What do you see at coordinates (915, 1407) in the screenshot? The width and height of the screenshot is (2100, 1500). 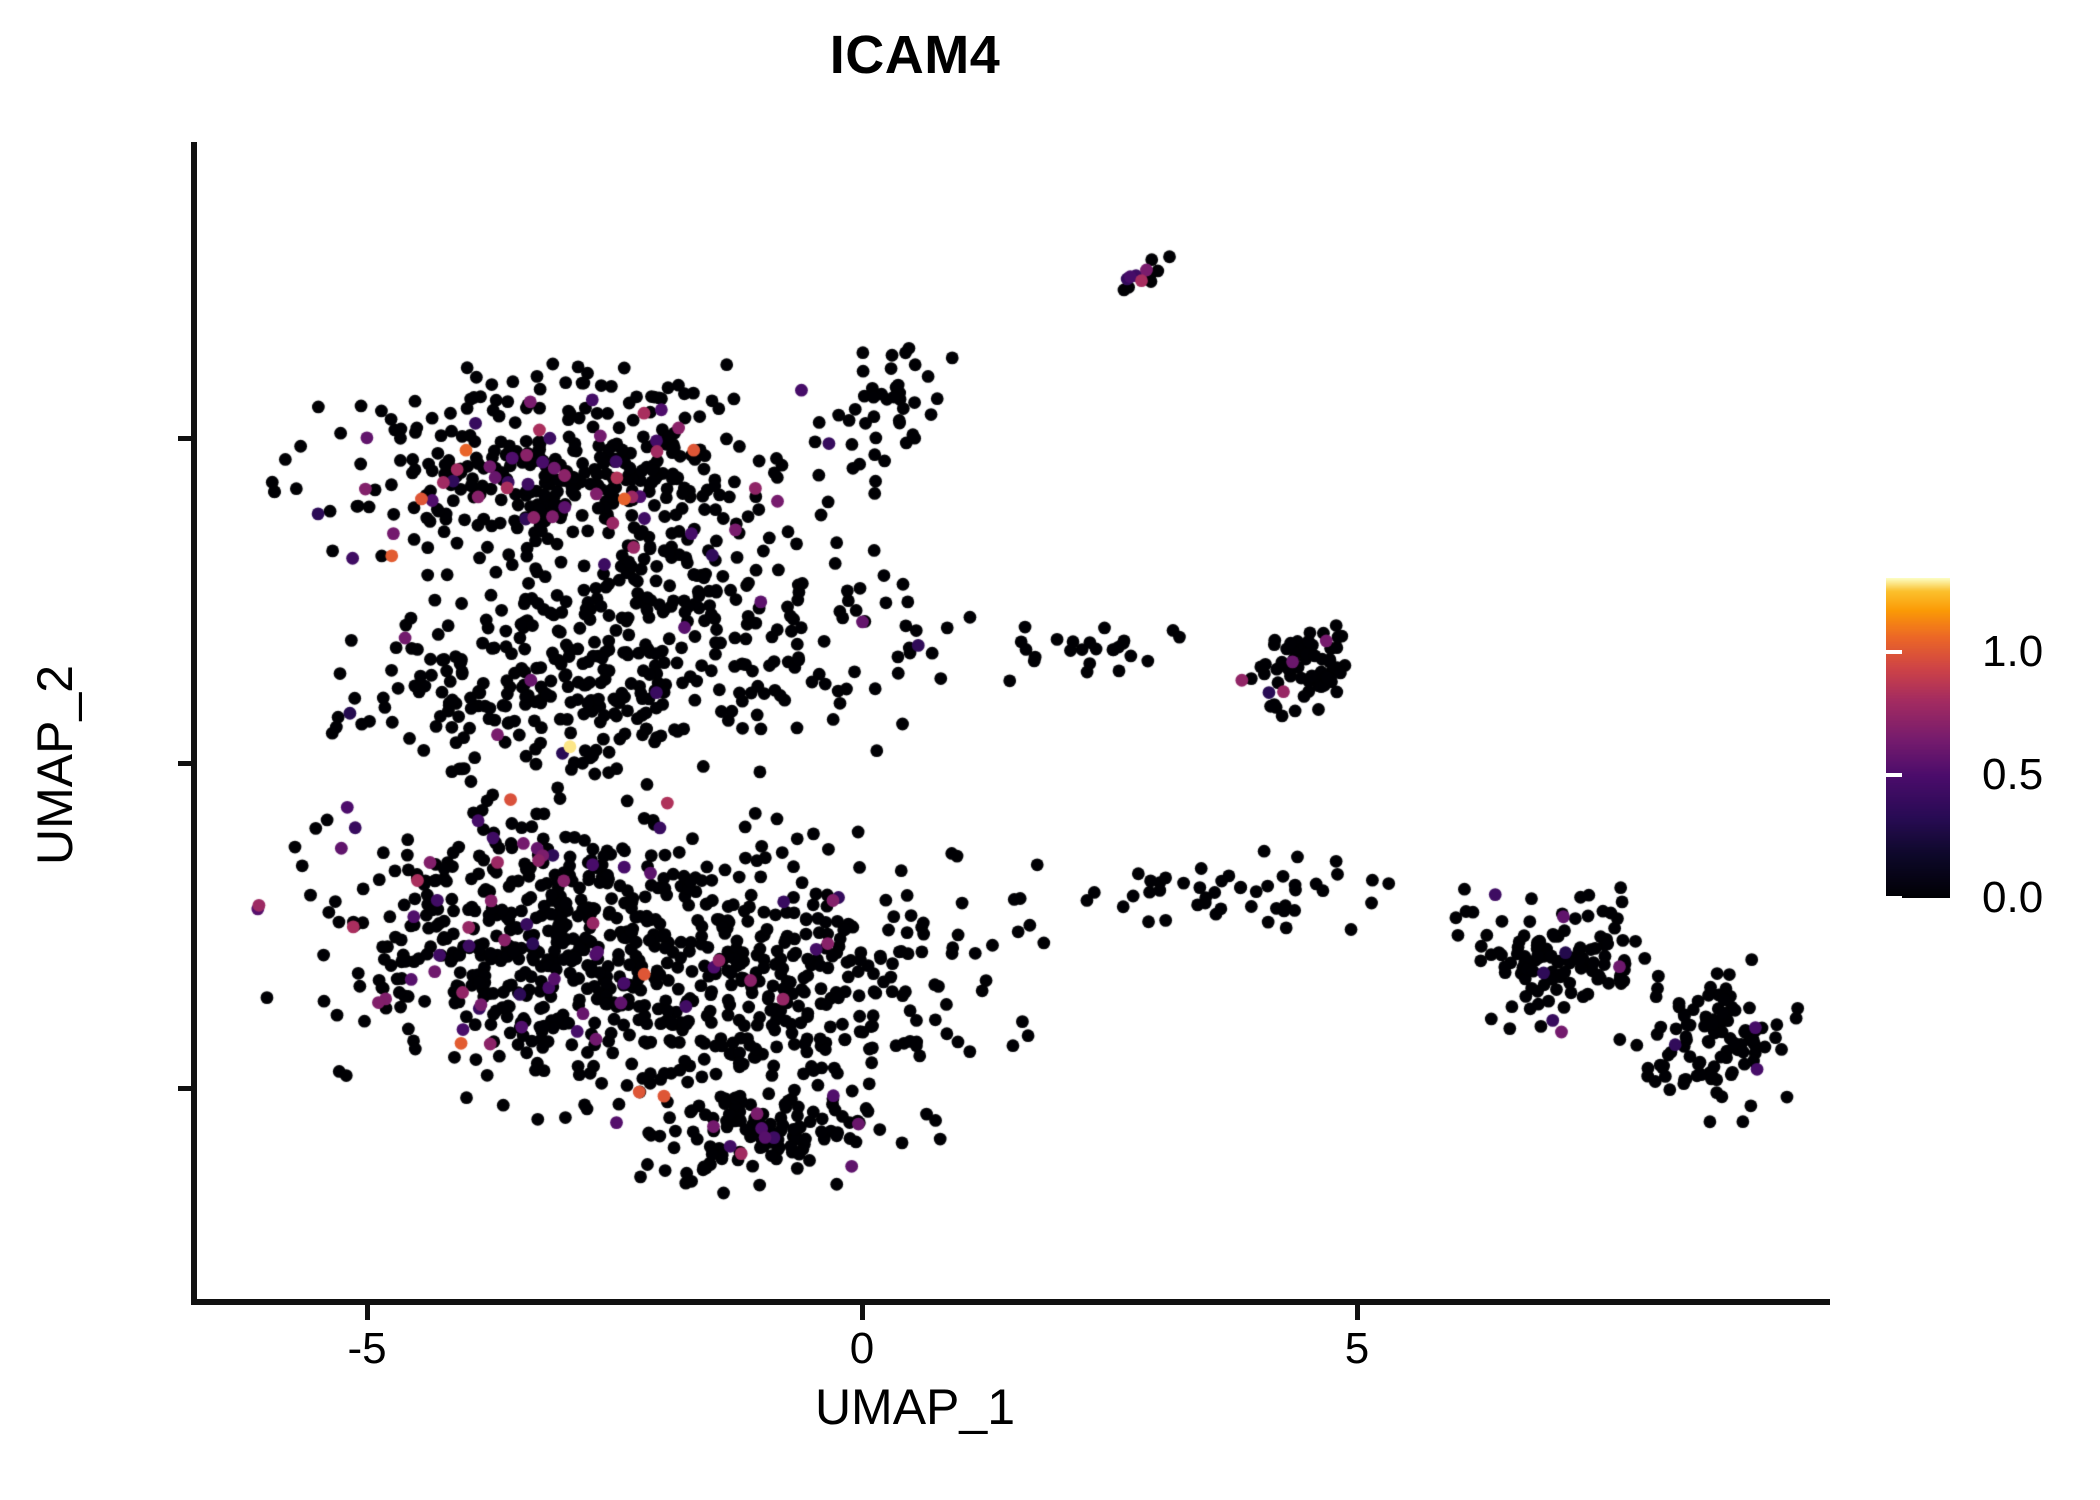 I see `x-axis-title: UMAP_1` at bounding box center [915, 1407].